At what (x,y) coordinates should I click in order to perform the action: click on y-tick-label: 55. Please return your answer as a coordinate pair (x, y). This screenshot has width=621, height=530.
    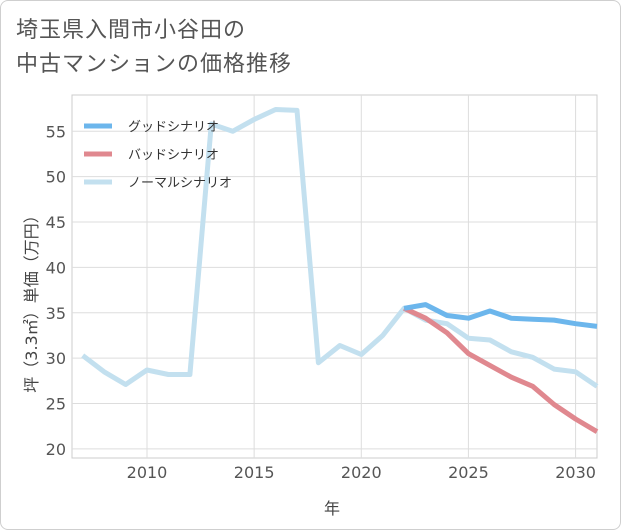
    Looking at the image, I should click on (56, 131).